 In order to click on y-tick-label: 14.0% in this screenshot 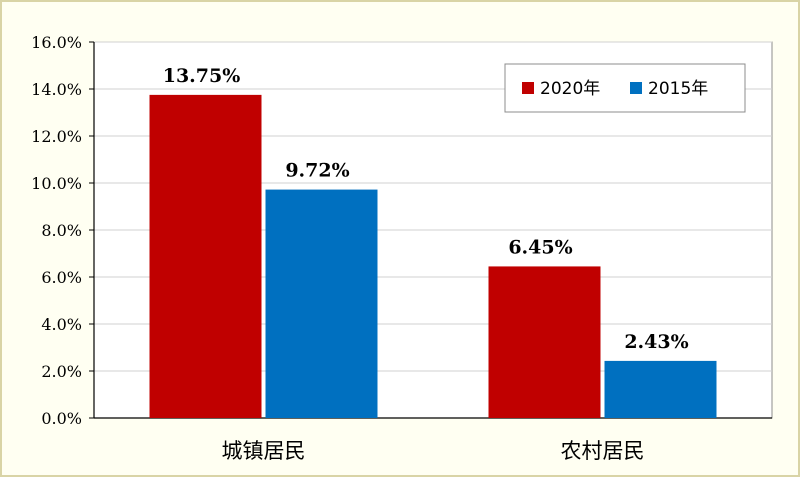, I will do `click(56, 89)`.